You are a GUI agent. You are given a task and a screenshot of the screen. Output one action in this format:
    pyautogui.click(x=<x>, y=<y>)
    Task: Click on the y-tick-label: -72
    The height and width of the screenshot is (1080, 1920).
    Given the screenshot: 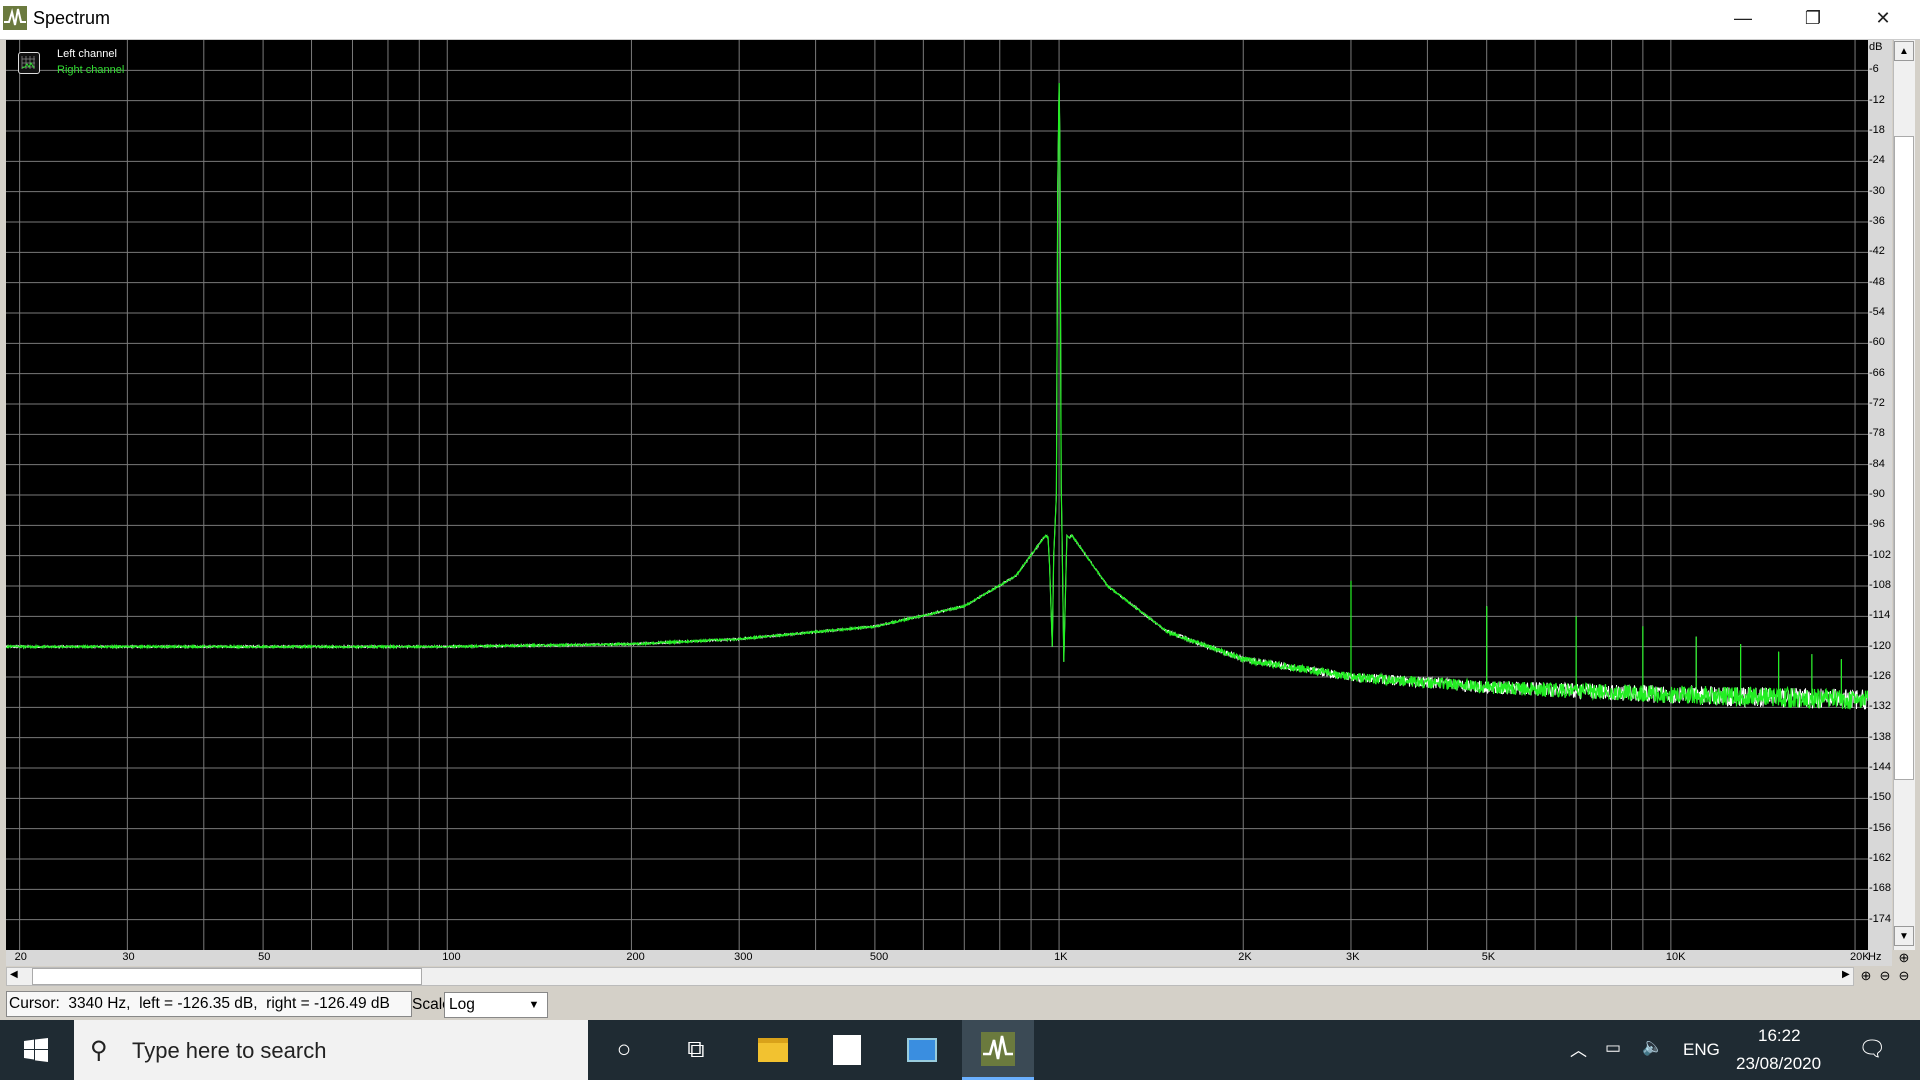 What is the action you would take?
    pyautogui.click(x=1877, y=403)
    